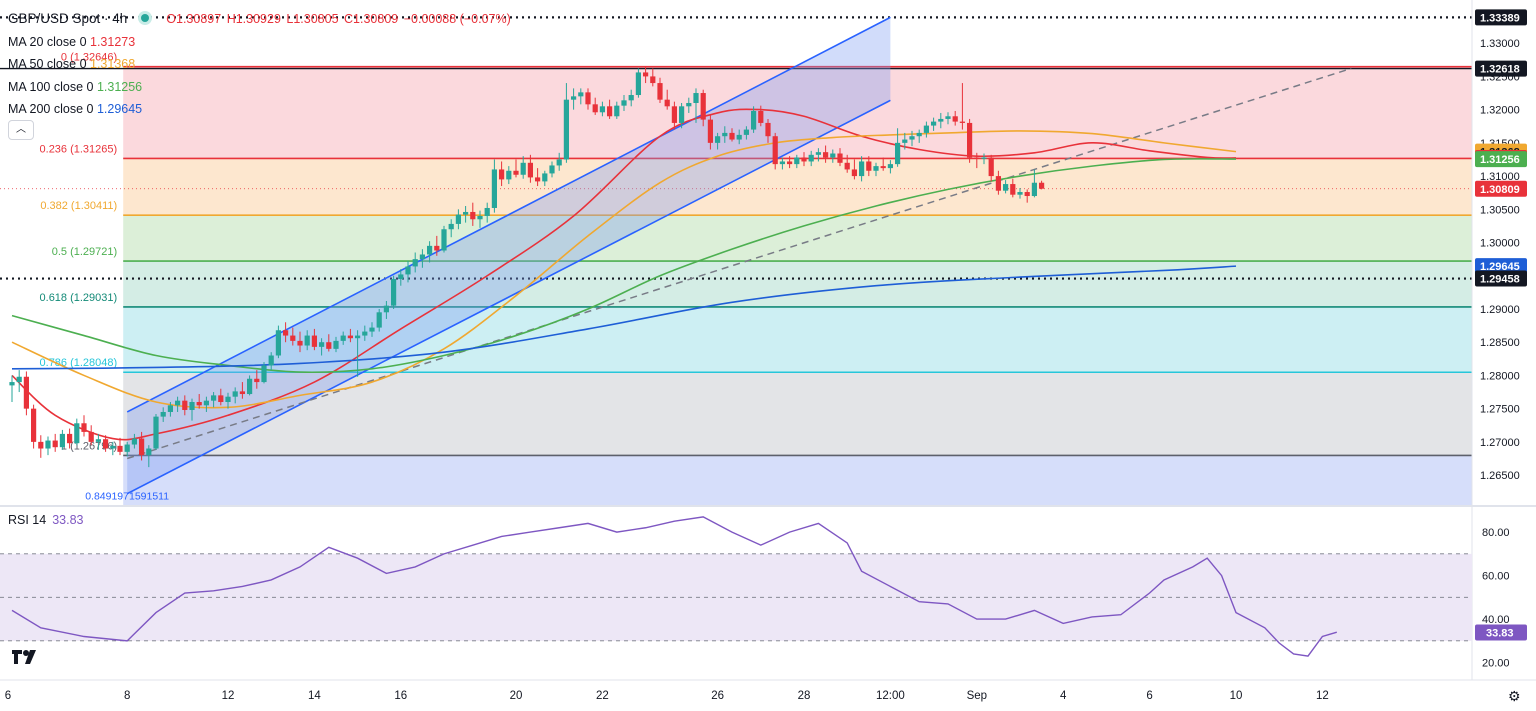 The height and width of the screenshot is (711, 1536). I want to click on ma20-legend: MA 20 close 0 1.31273, so click(260, 42).